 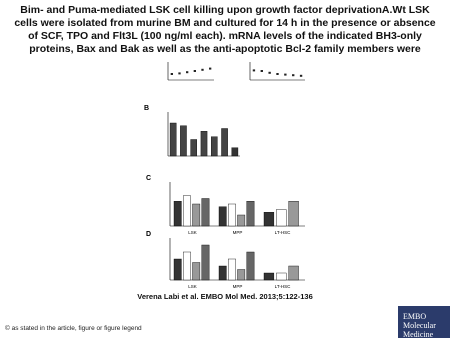 What do you see at coordinates (415, 316) in the screenshot?
I see `logo-line: EMBO` at bounding box center [415, 316].